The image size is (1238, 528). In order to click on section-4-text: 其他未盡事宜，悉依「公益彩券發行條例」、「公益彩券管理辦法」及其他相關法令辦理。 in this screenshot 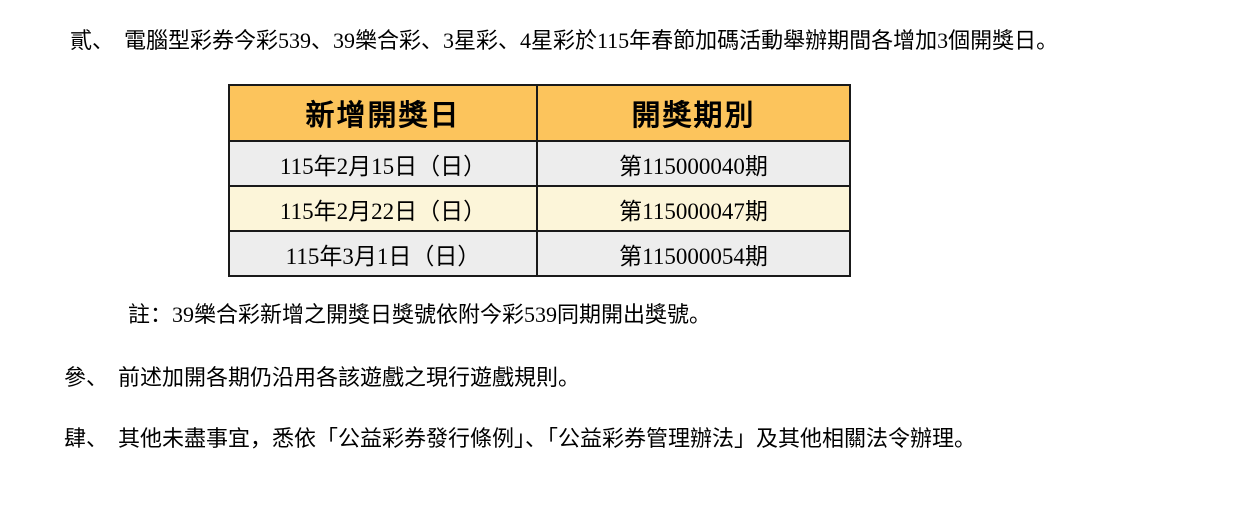, I will do `click(547, 438)`.